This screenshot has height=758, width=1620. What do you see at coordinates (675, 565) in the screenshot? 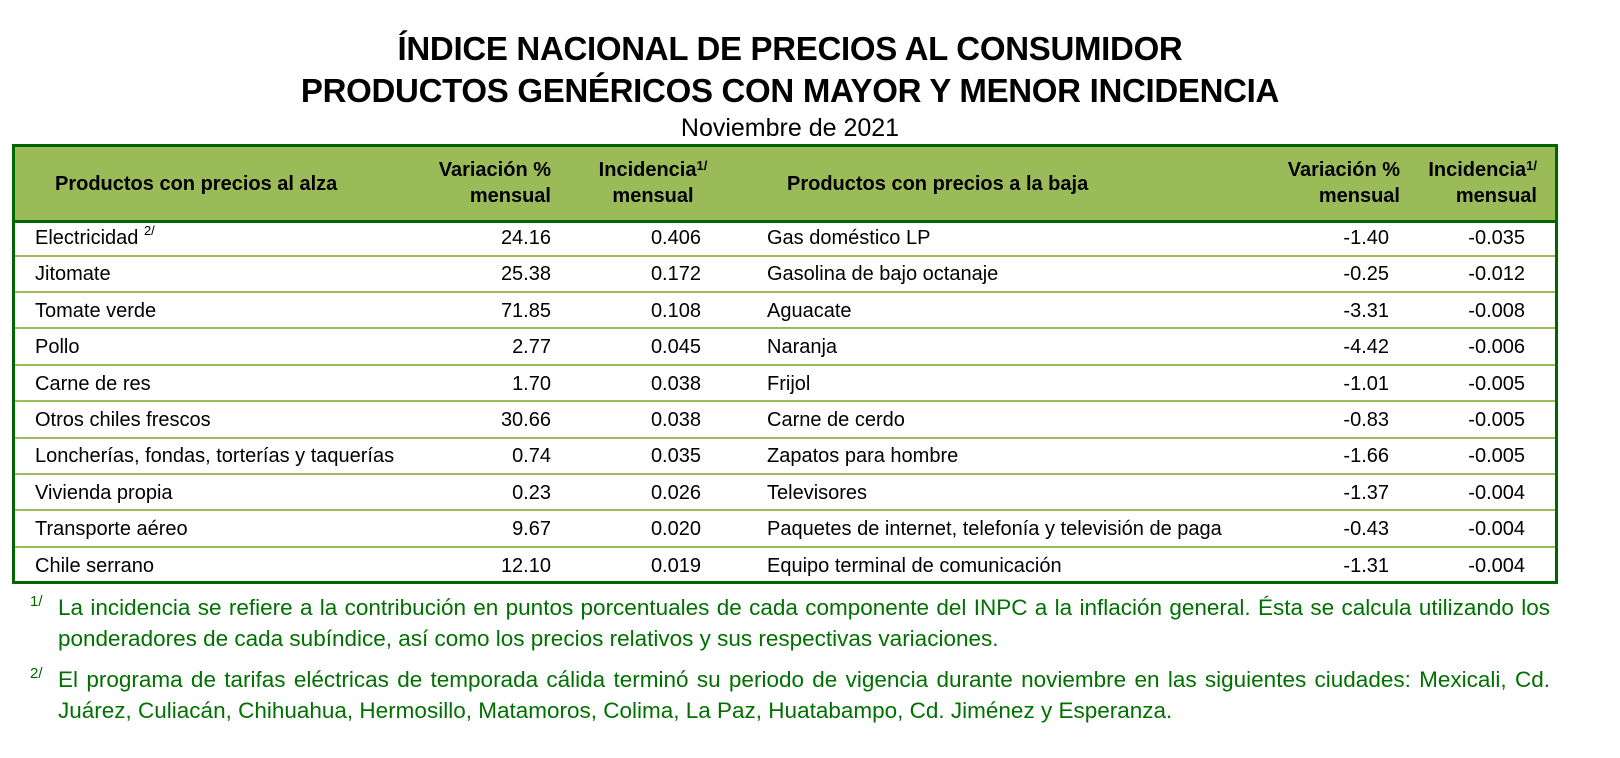
I see `incidence-up: 0.019` at bounding box center [675, 565].